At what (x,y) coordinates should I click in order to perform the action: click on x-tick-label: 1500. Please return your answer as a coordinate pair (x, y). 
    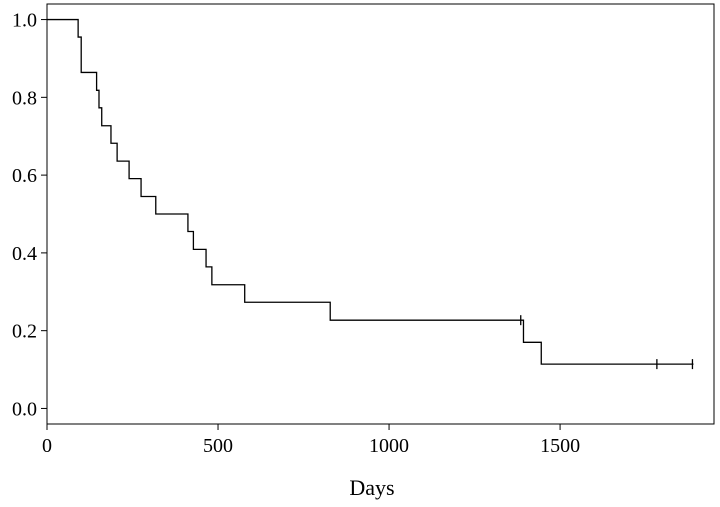
    Looking at the image, I should click on (560, 446).